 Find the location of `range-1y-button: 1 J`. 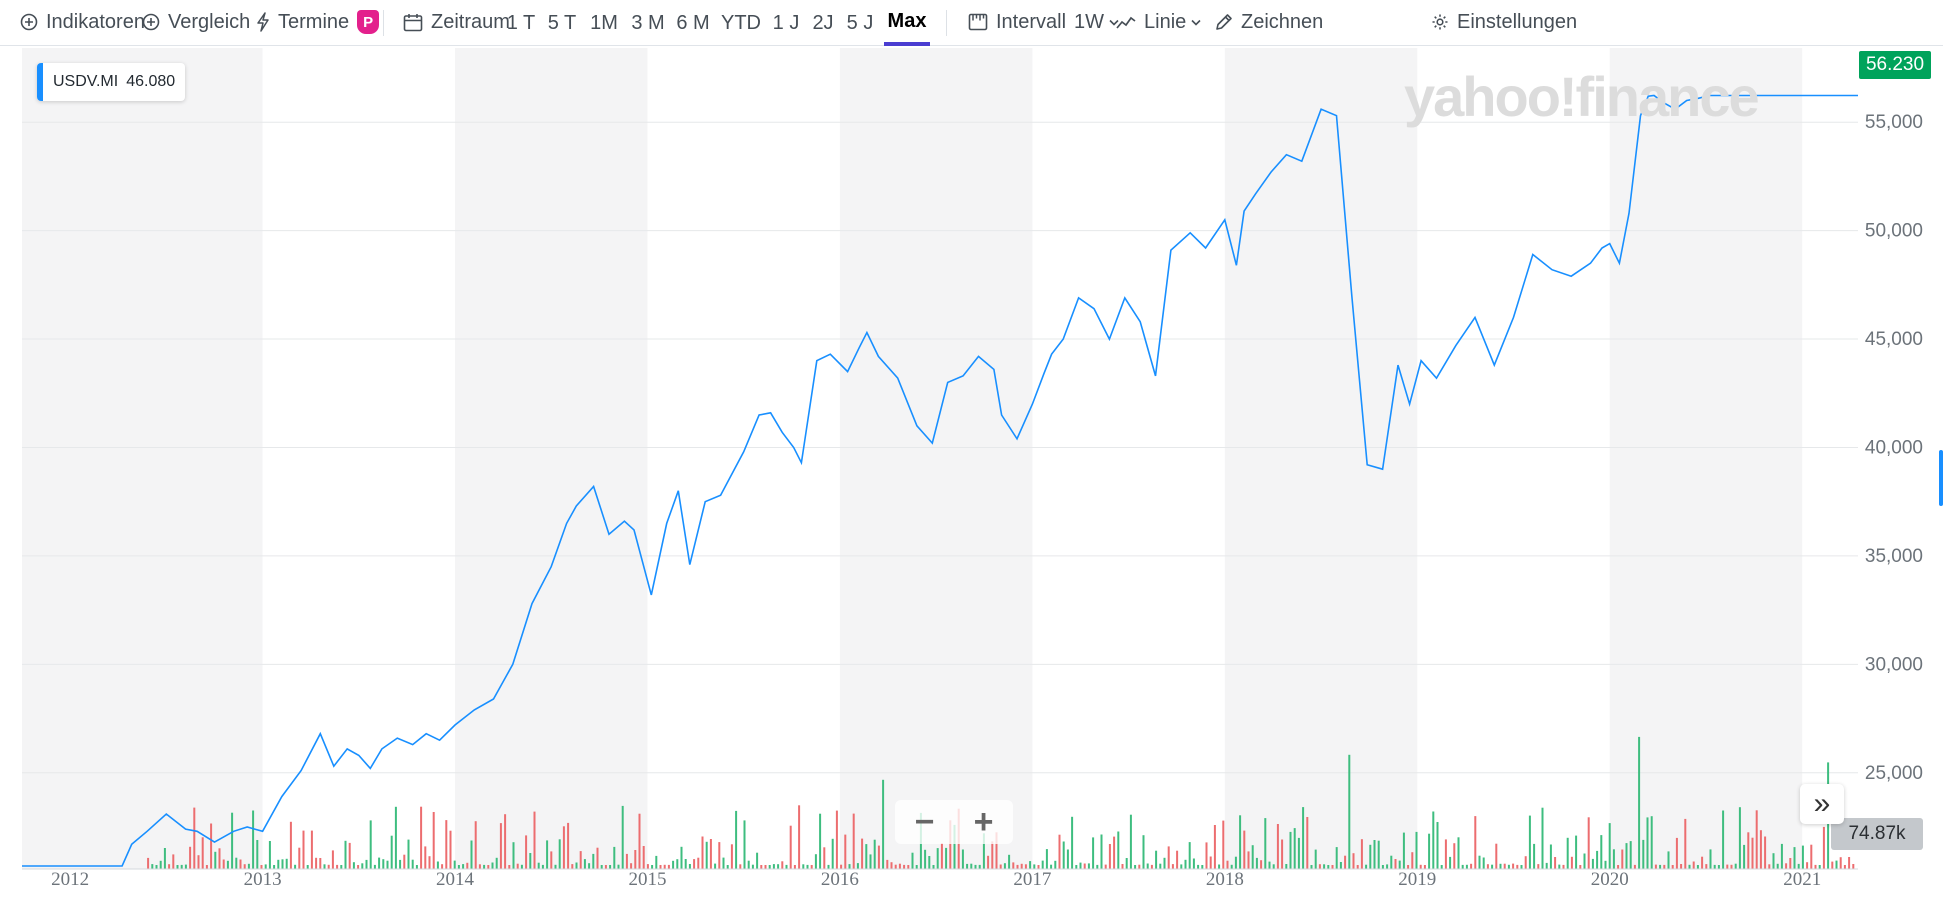

range-1y-button: 1 J is located at coordinates (786, 22).